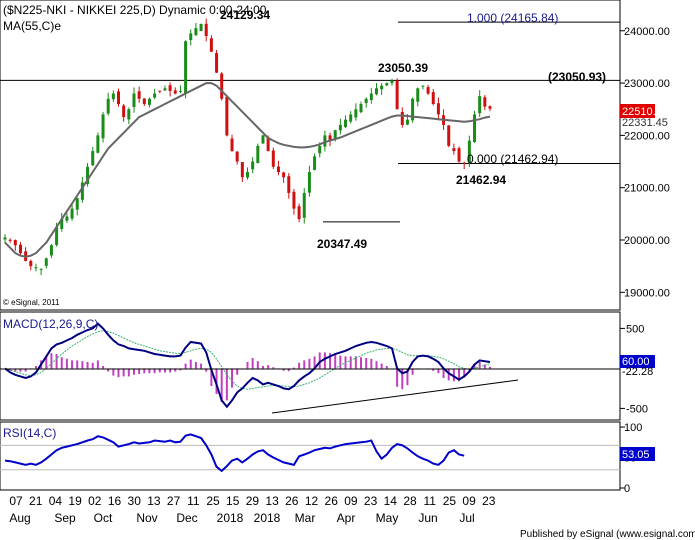 This screenshot has height=540, width=695. What do you see at coordinates (636, 455) in the screenshot?
I see `rsi-value: 53.05` at bounding box center [636, 455].